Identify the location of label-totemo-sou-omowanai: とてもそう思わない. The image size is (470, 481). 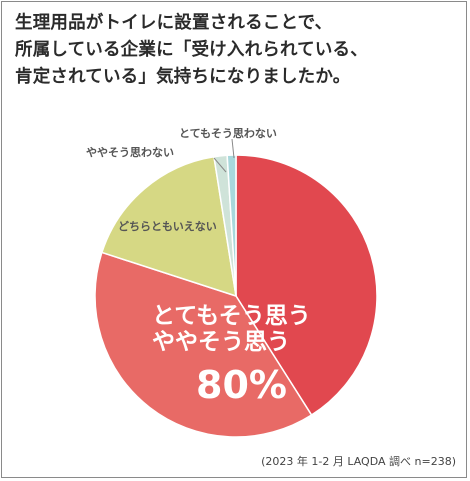
(228, 133).